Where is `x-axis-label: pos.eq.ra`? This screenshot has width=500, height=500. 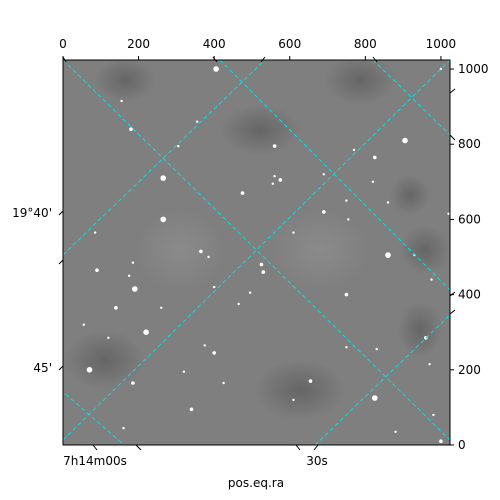 x-axis-label: pos.eq.ra is located at coordinates (256, 483).